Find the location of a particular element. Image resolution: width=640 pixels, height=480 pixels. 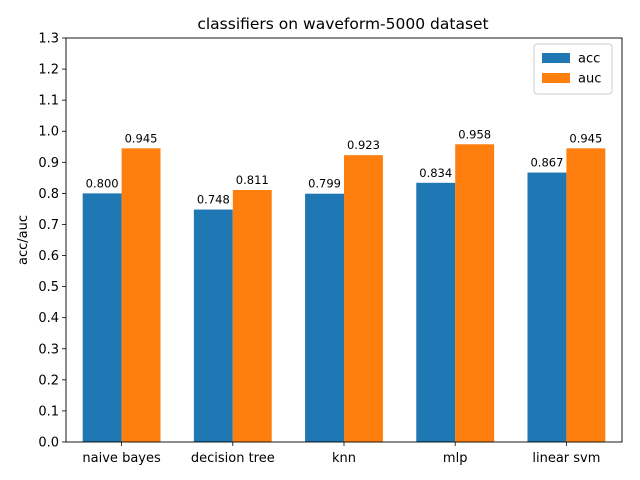

bar-acc-naive-bayes is located at coordinates (102, 317).